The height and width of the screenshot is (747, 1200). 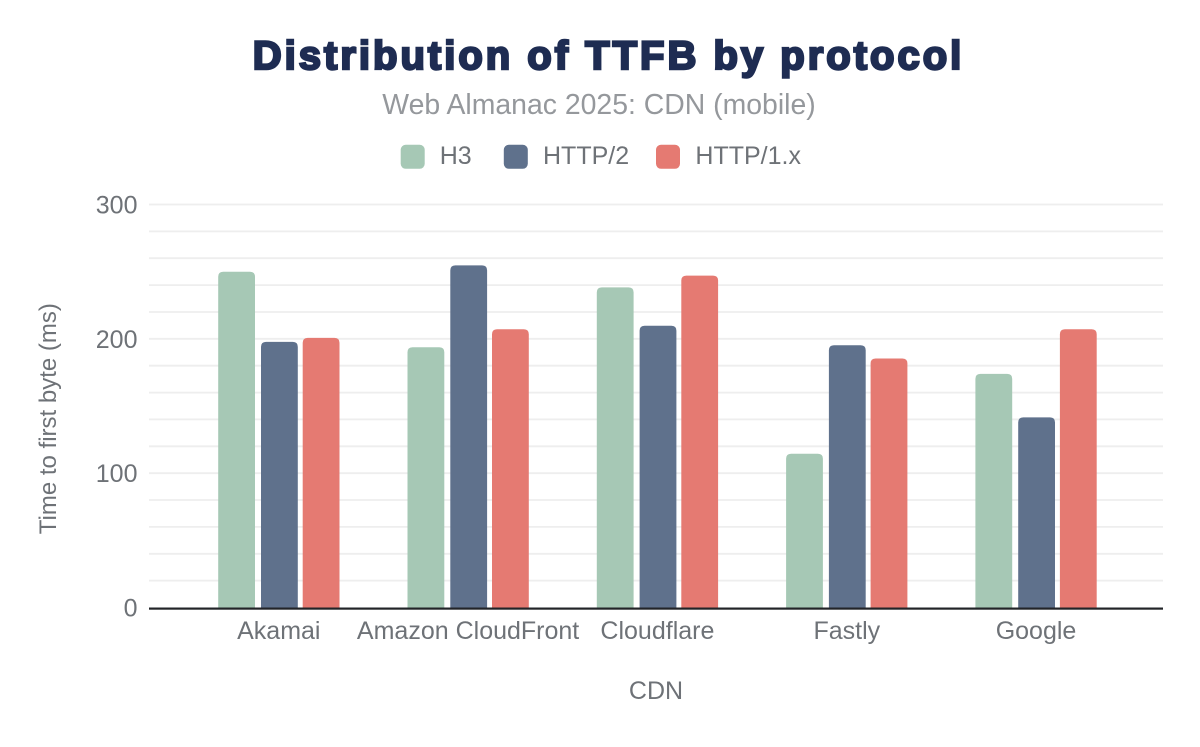 I want to click on svg-text: Web Almanac 2025: CDN (mobile), so click(x=598, y=105).